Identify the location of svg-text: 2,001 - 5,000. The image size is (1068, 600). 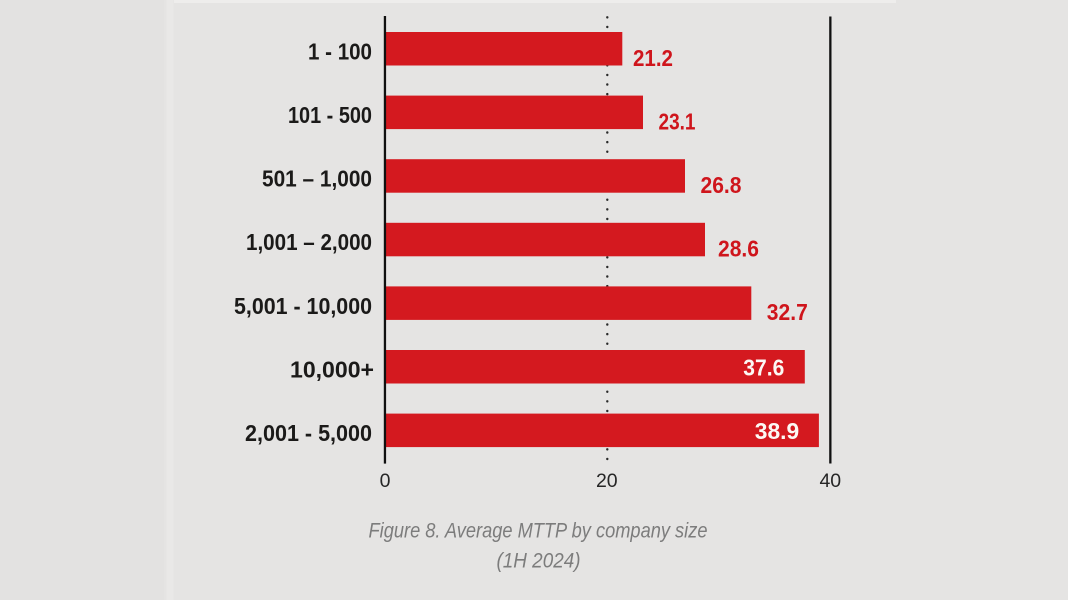
(308, 433).